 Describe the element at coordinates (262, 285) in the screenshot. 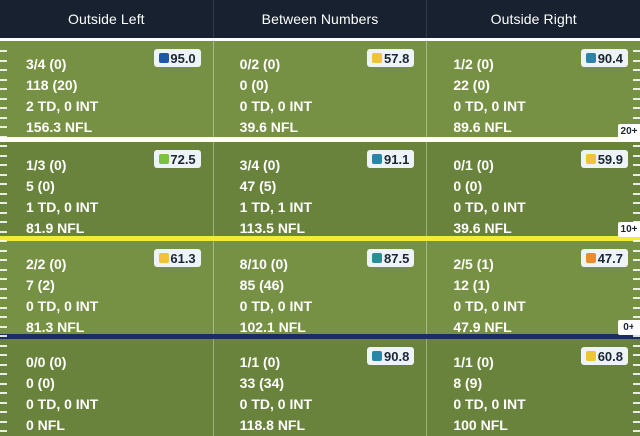

I see `yards-stat: 85 (46)` at that location.